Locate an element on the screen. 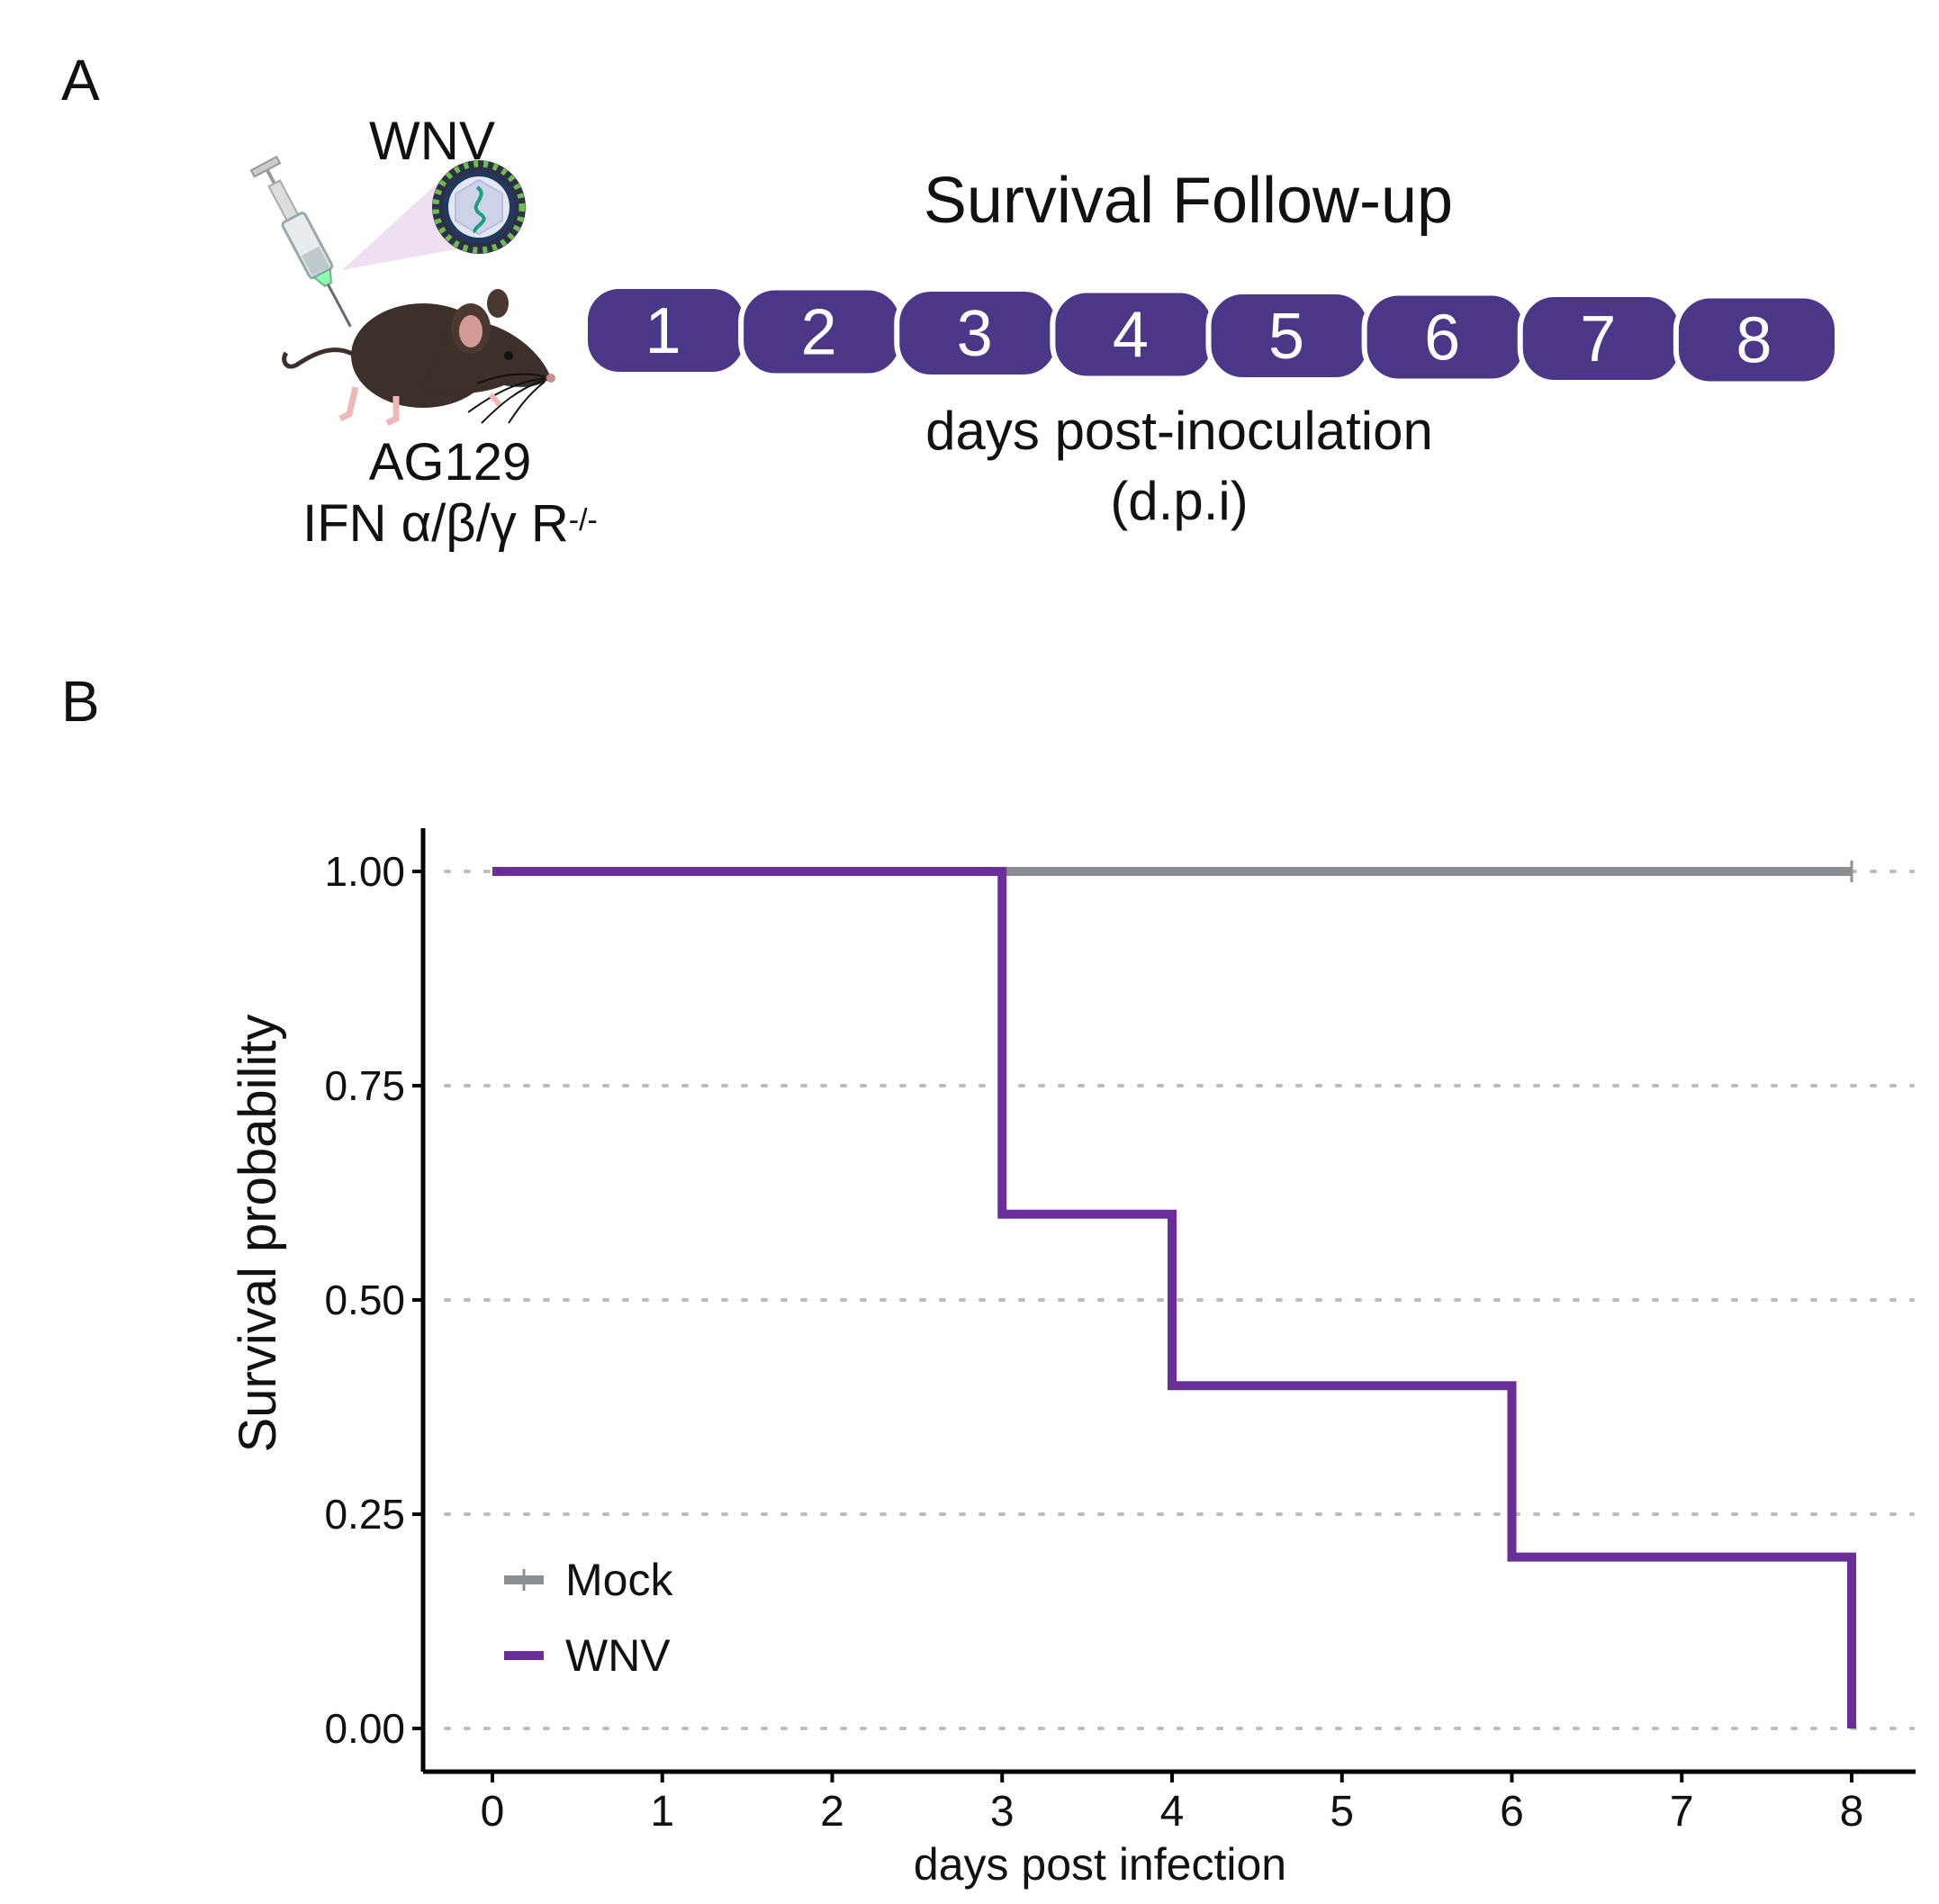 The width and height of the screenshot is (1939, 1904). mouse-strain-label: AG129 IFN α/β/γ R-/- is located at coordinates (450, 493).